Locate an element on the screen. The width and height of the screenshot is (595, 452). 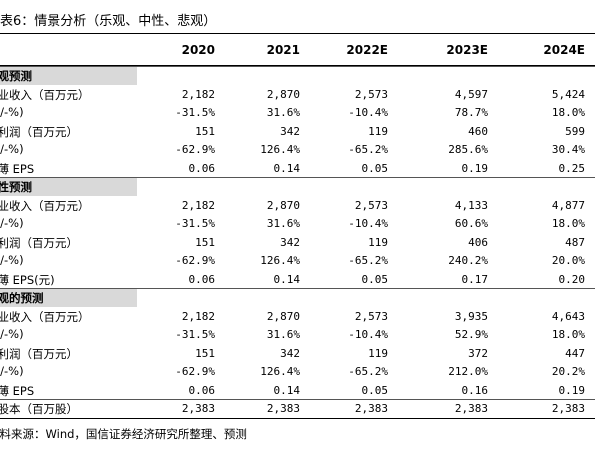
cell: 212.0% is located at coordinates (468, 371).